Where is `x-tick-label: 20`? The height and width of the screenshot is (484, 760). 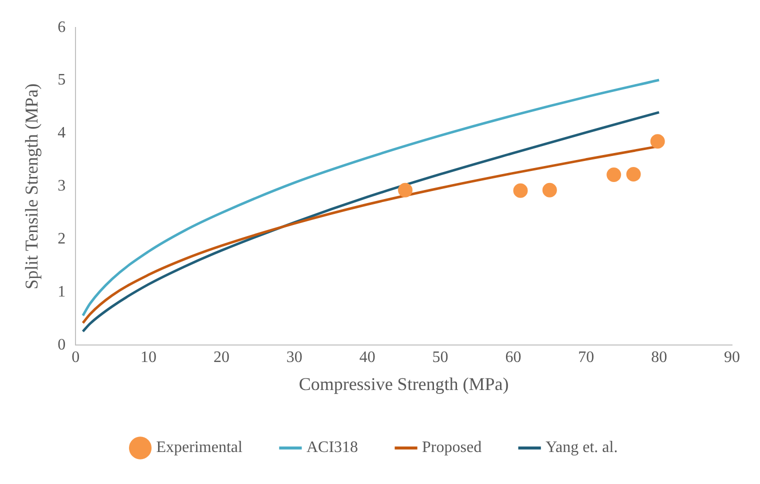 x-tick-label: 20 is located at coordinates (221, 357).